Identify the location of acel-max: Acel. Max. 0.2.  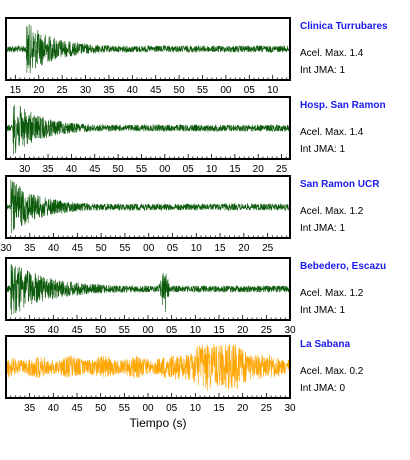
(332, 371).